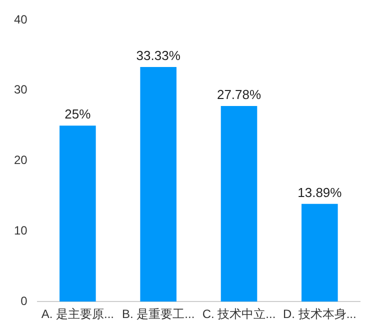  What do you see at coordinates (21, 19) in the screenshot?
I see `y-tick-label: 40` at bounding box center [21, 19].